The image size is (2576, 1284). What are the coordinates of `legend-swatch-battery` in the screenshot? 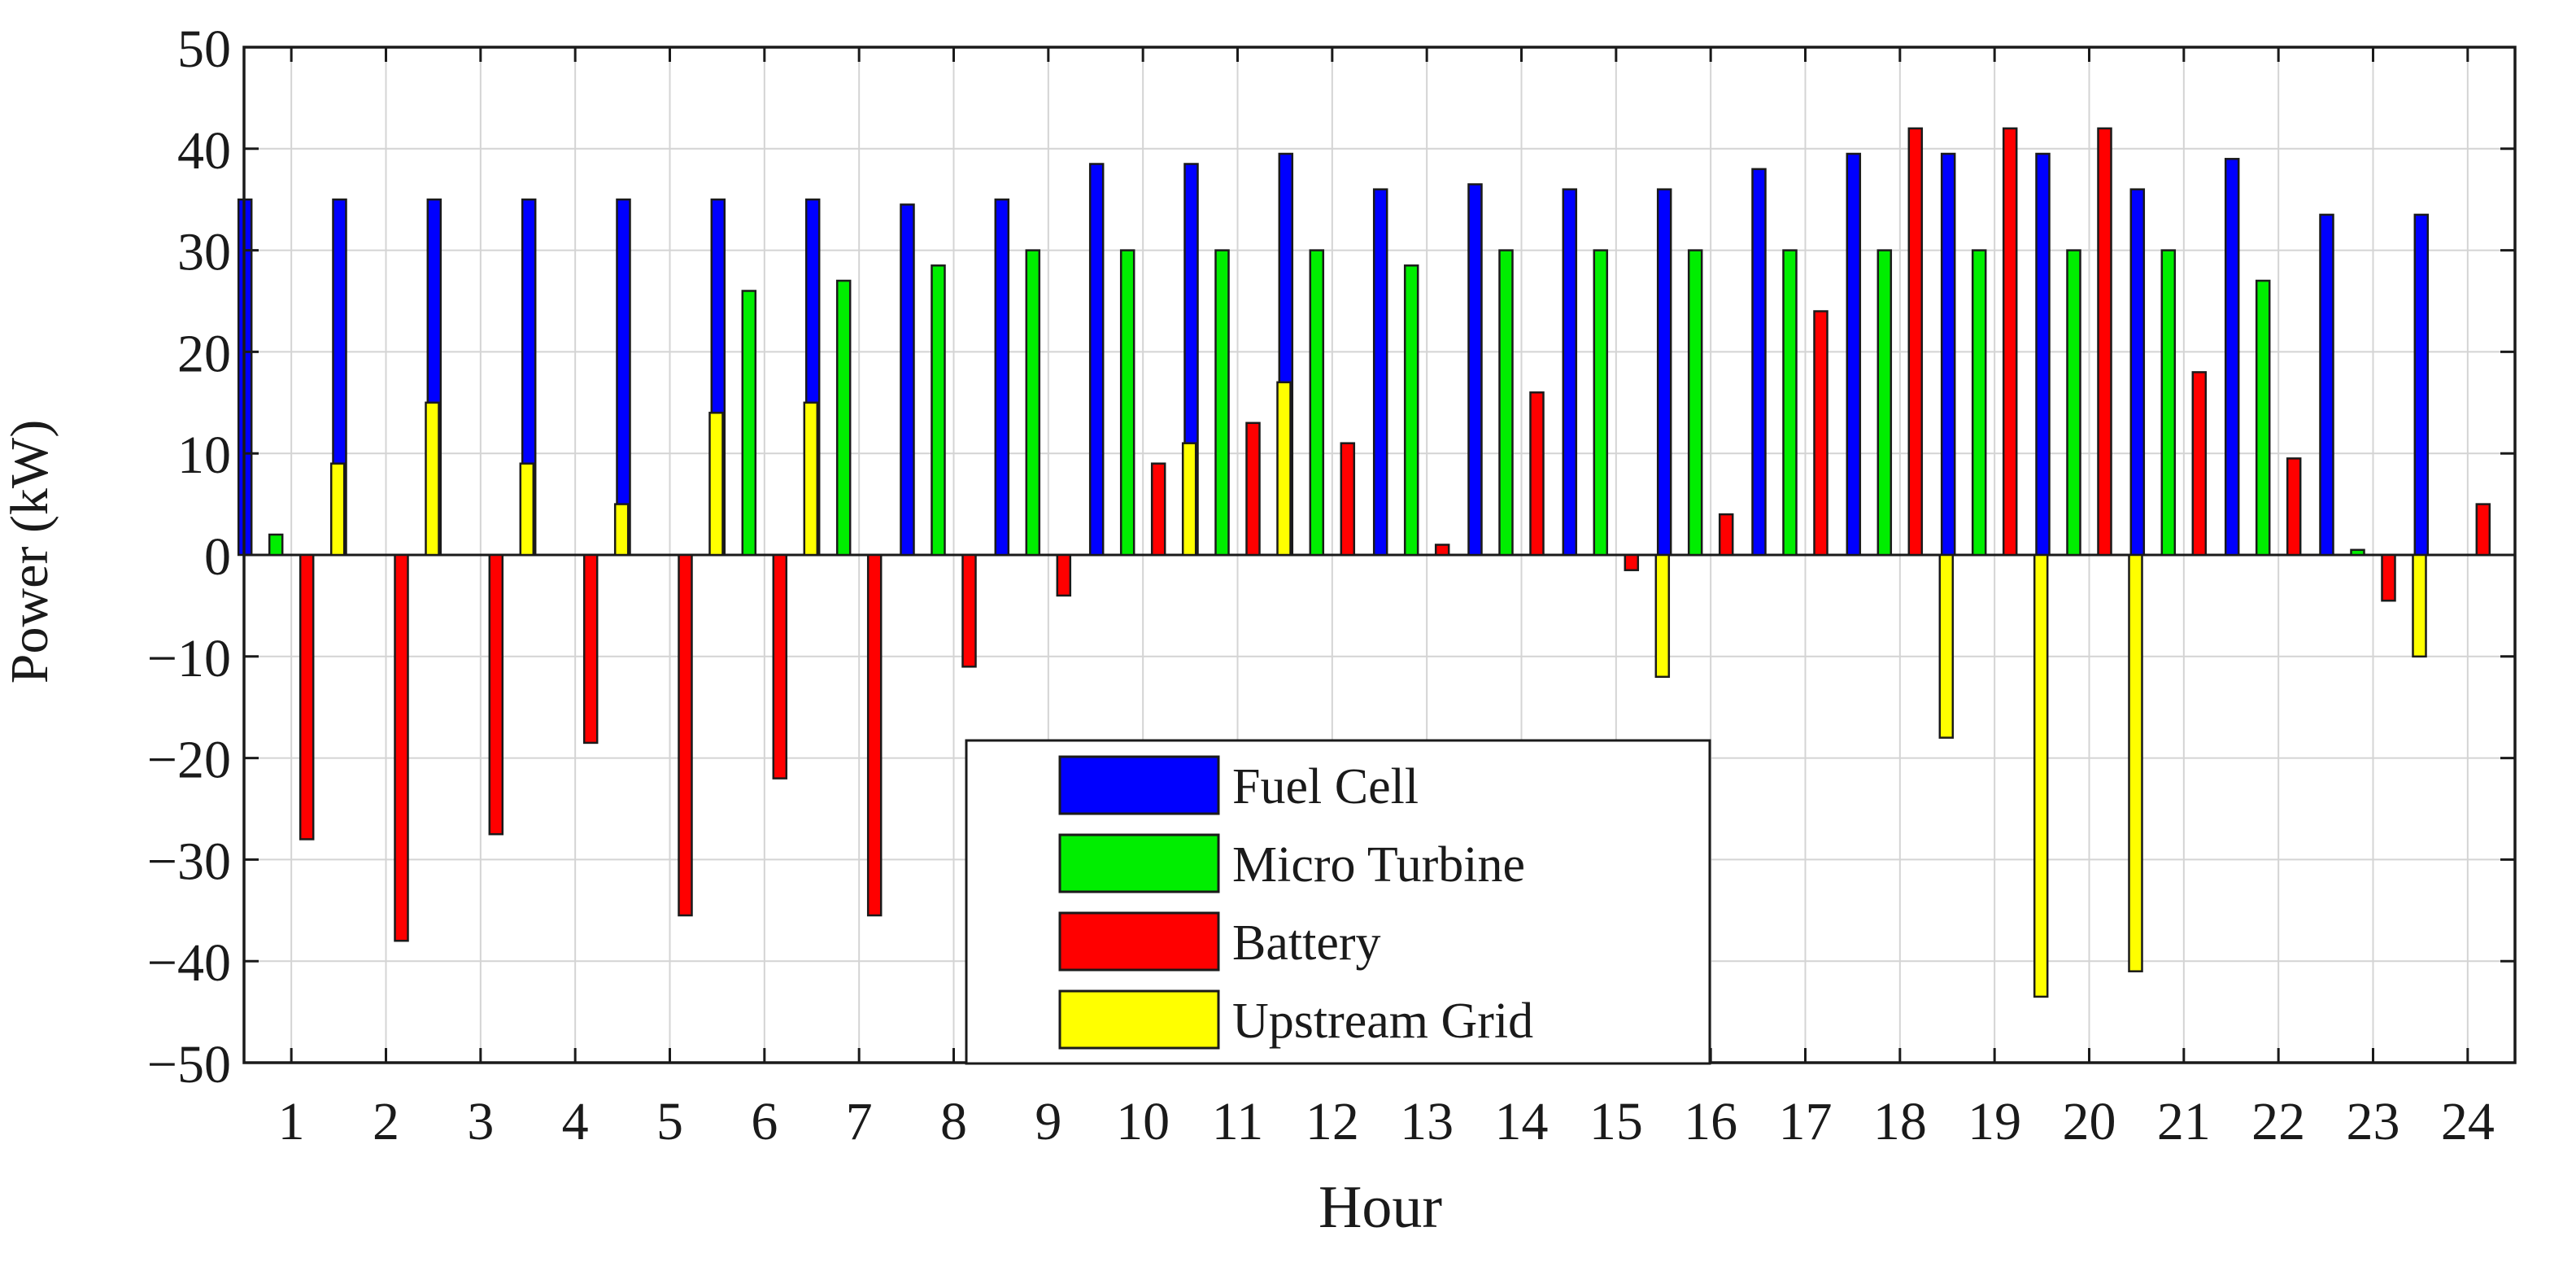 It's located at (1139, 941).